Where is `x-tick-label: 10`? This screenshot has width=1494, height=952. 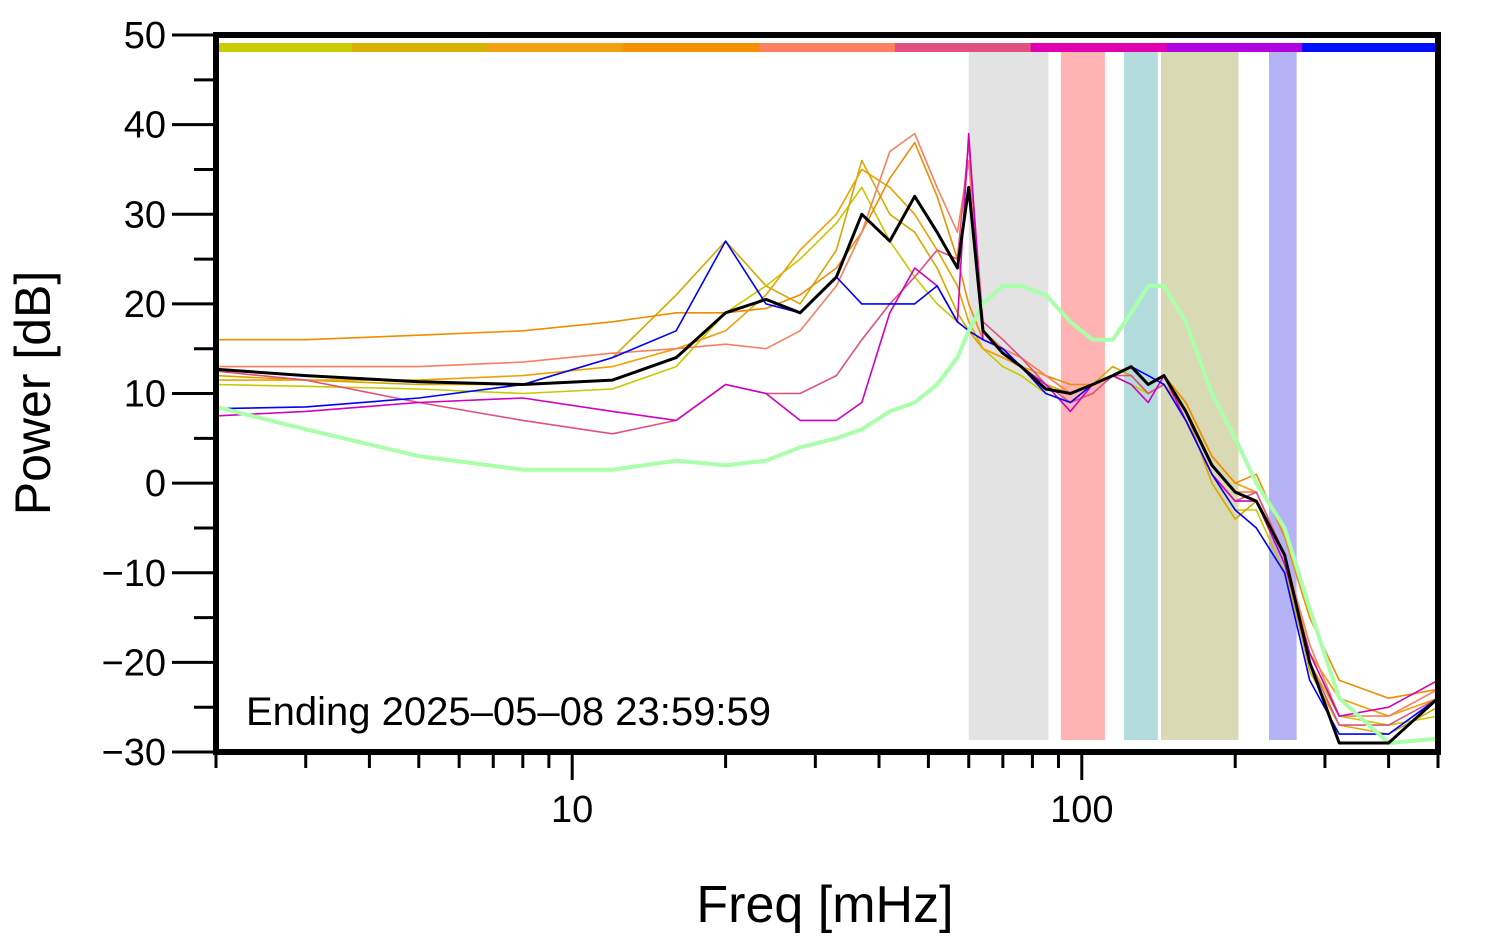 x-tick-label: 10 is located at coordinates (572, 810).